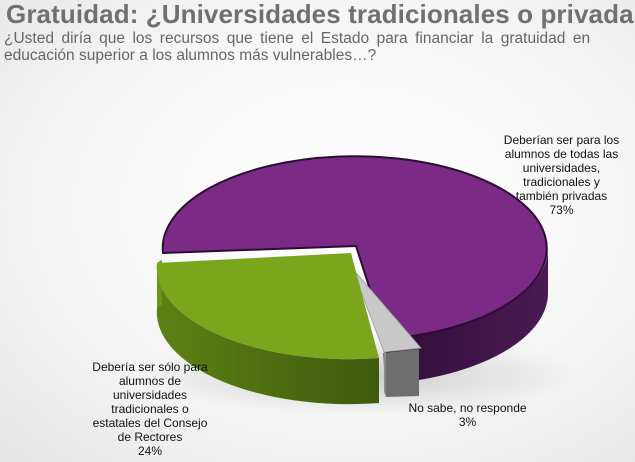 The width and height of the screenshot is (635, 462). What do you see at coordinates (267, 329) in the screenshot?
I see `slice-tradicionales` at bounding box center [267, 329].